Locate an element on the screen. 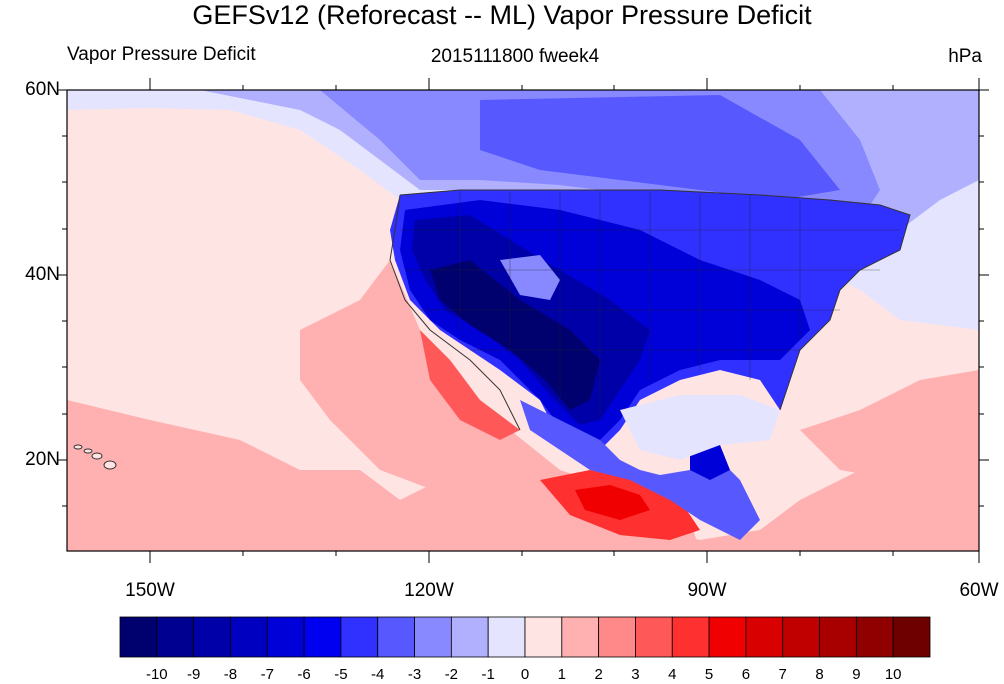 Image resolution: width=1004 pixels, height=684 pixels. colorbar-tick-label: -1 is located at coordinates (488, 674).